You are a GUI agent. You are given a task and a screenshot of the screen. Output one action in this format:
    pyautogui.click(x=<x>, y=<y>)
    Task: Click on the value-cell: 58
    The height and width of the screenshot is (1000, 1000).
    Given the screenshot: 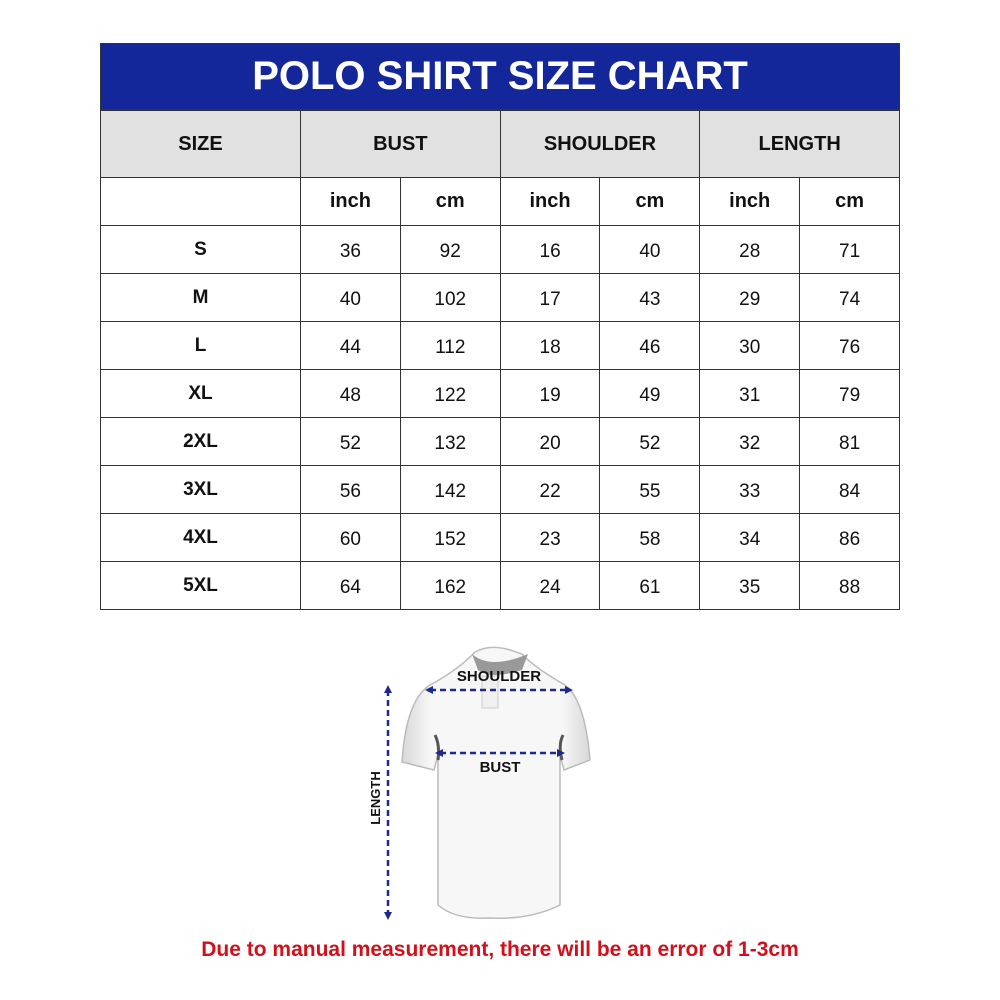 What is the action you would take?
    pyautogui.click(x=650, y=537)
    